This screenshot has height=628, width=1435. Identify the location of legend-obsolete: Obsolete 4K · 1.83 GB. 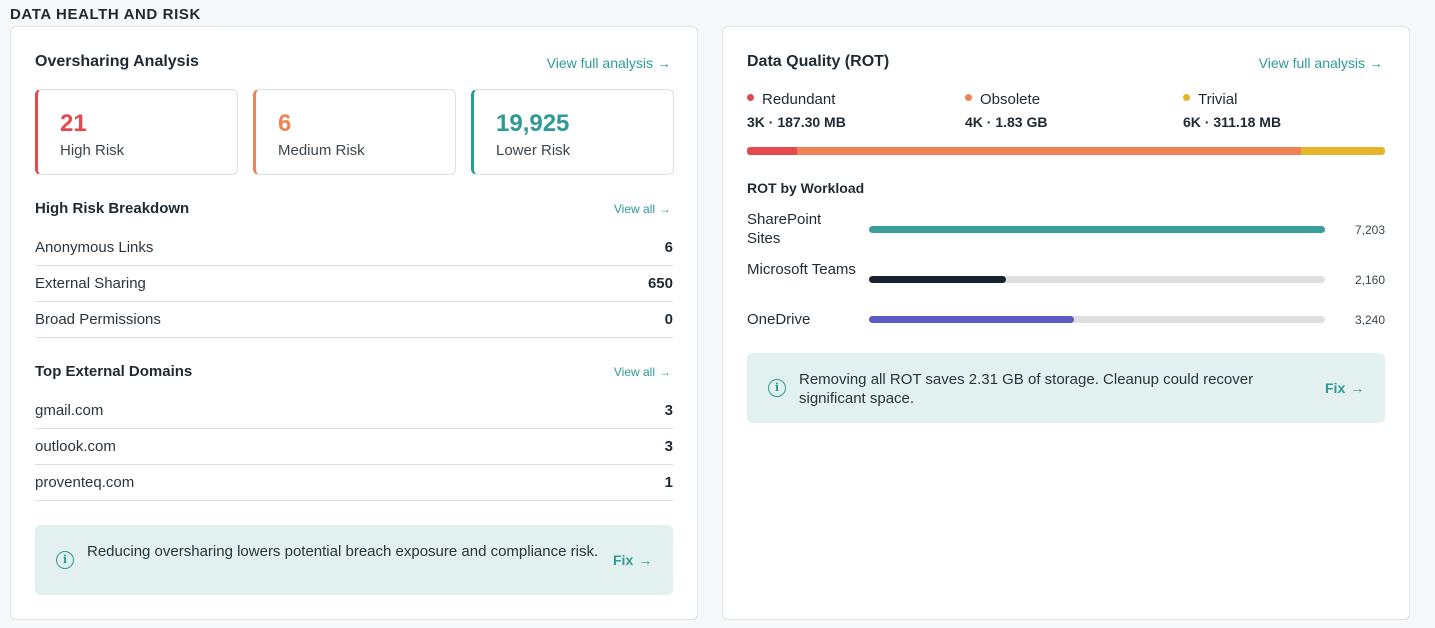
(1006, 110).